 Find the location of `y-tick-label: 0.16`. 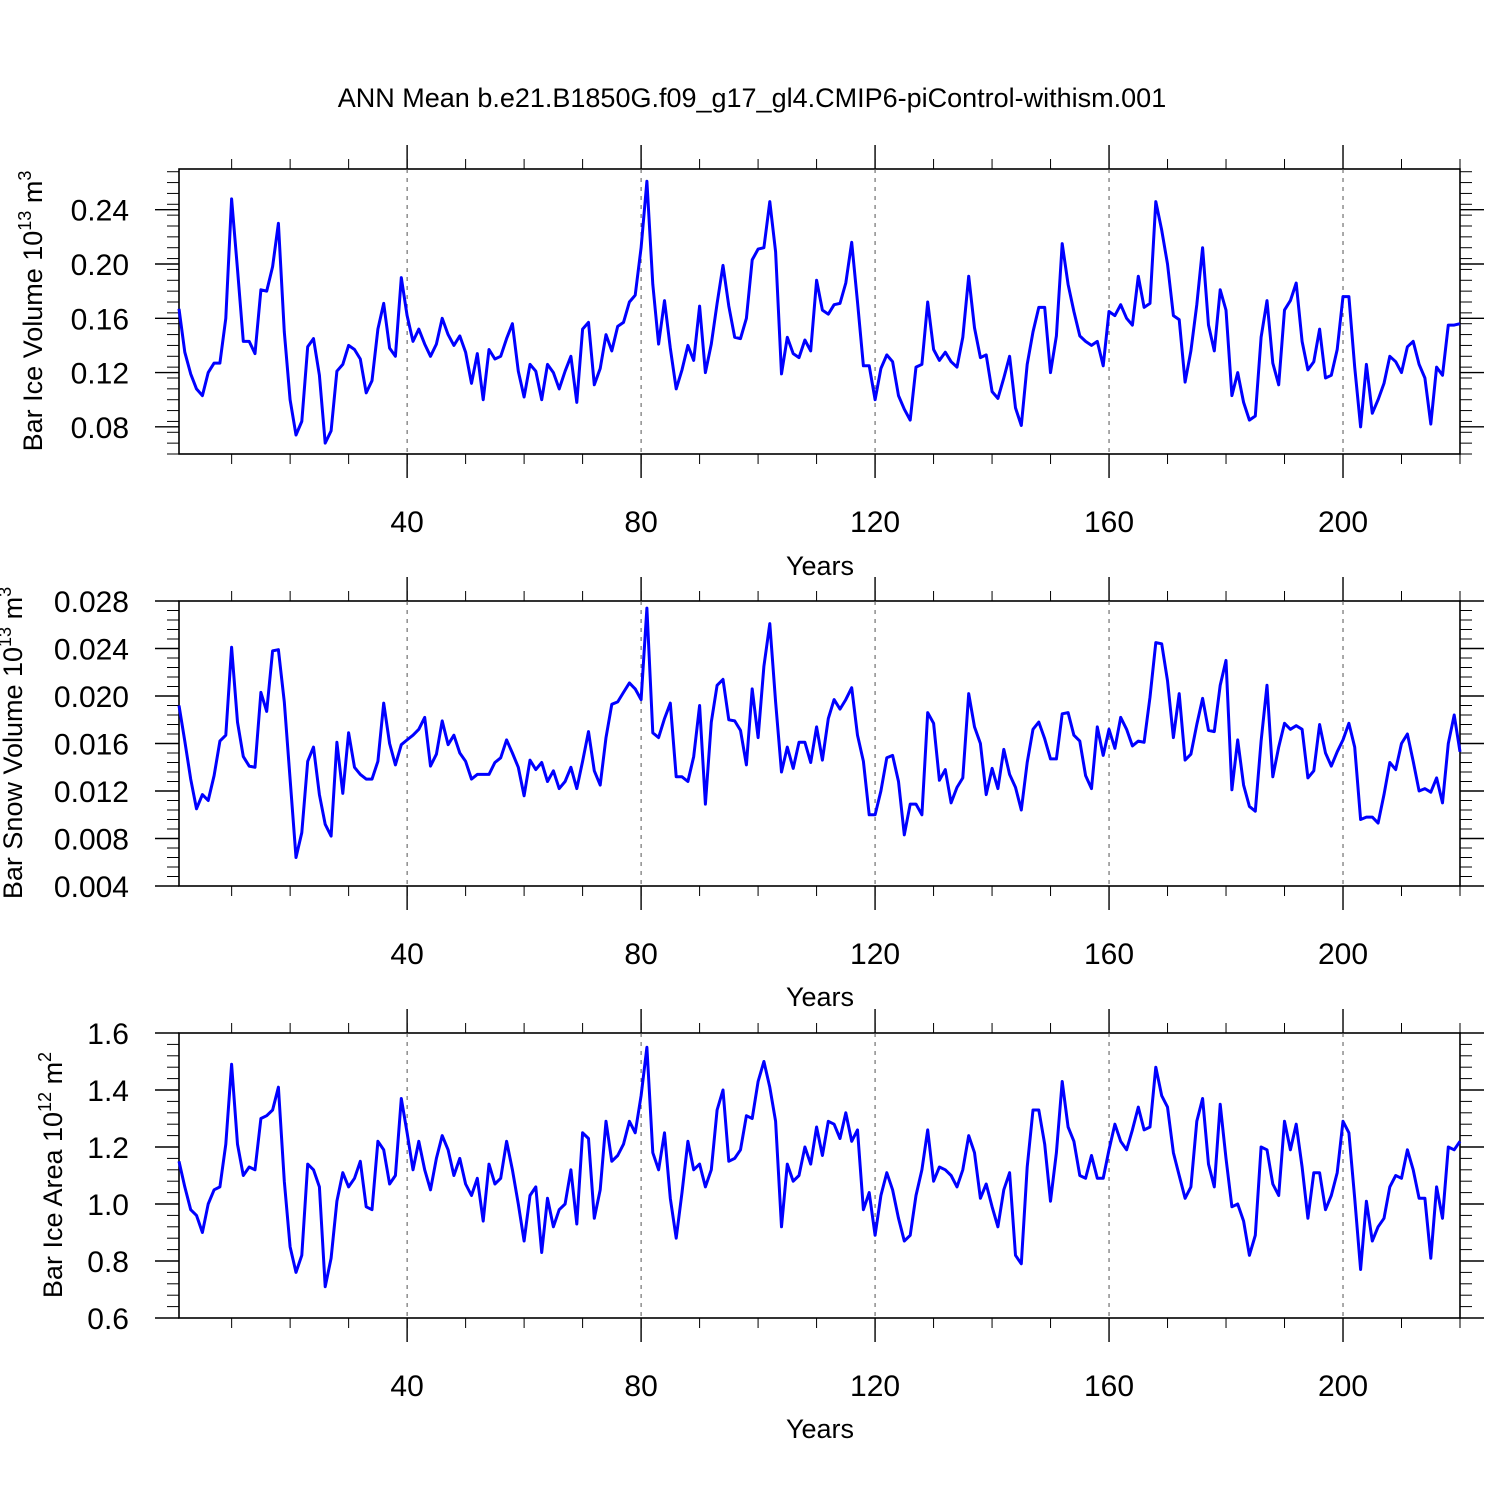

y-tick-label: 0.16 is located at coordinates (100, 319).